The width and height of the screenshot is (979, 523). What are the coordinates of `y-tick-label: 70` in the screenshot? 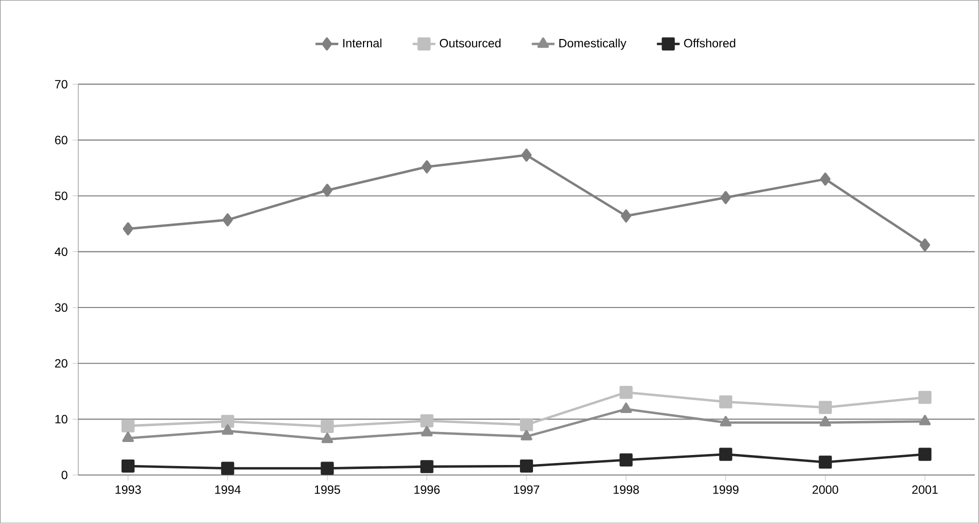 It's located at (61, 84).